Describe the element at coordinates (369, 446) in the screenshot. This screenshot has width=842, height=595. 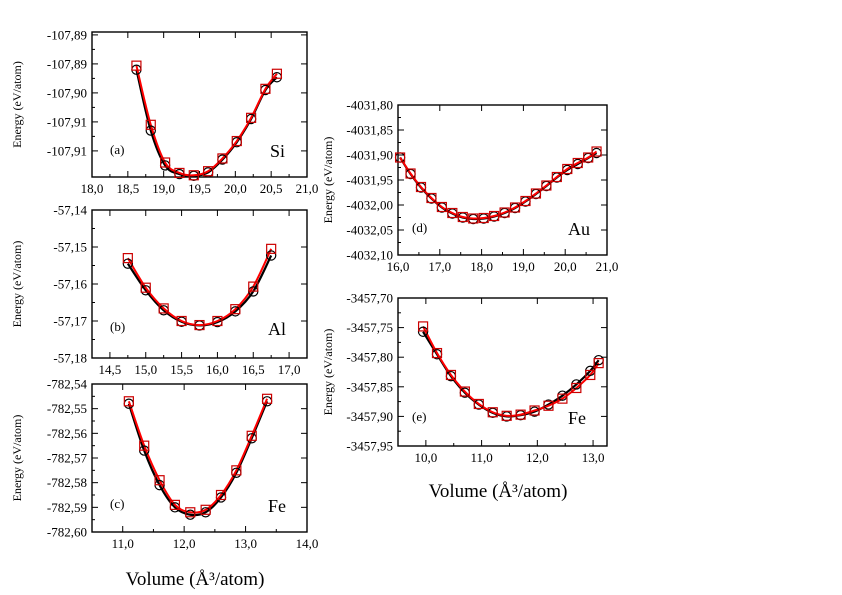
I see `y-tick-label: -3457,95` at that location.